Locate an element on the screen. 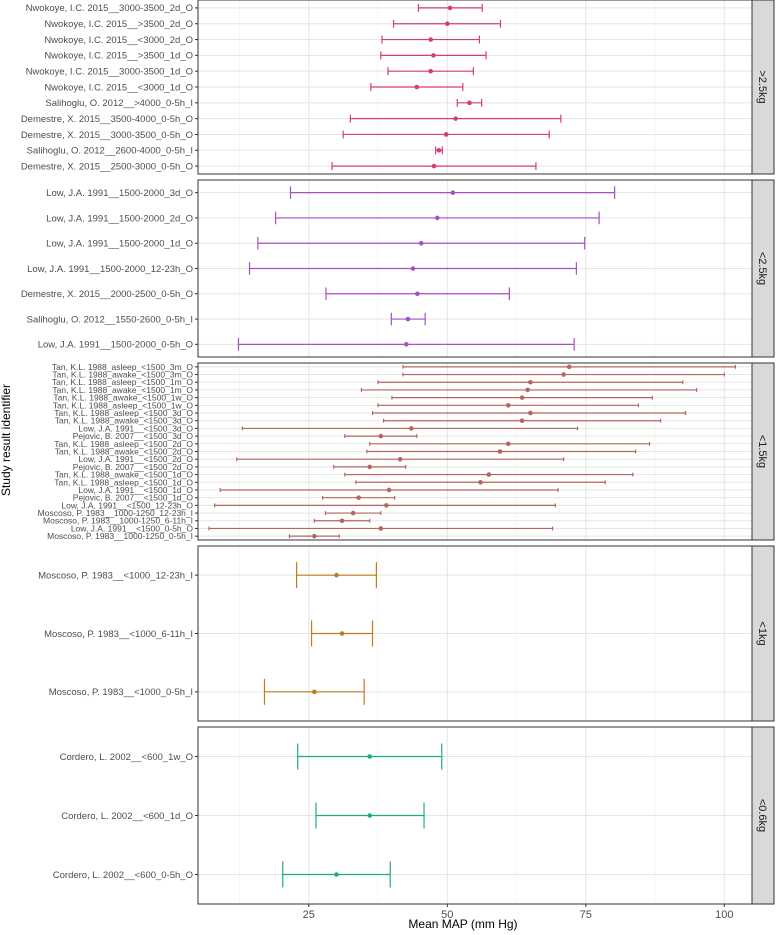 Image resolution: width=777 pixels, height=935 pixels. strip-label: >2.5kg is located at coordinates (762, 86).